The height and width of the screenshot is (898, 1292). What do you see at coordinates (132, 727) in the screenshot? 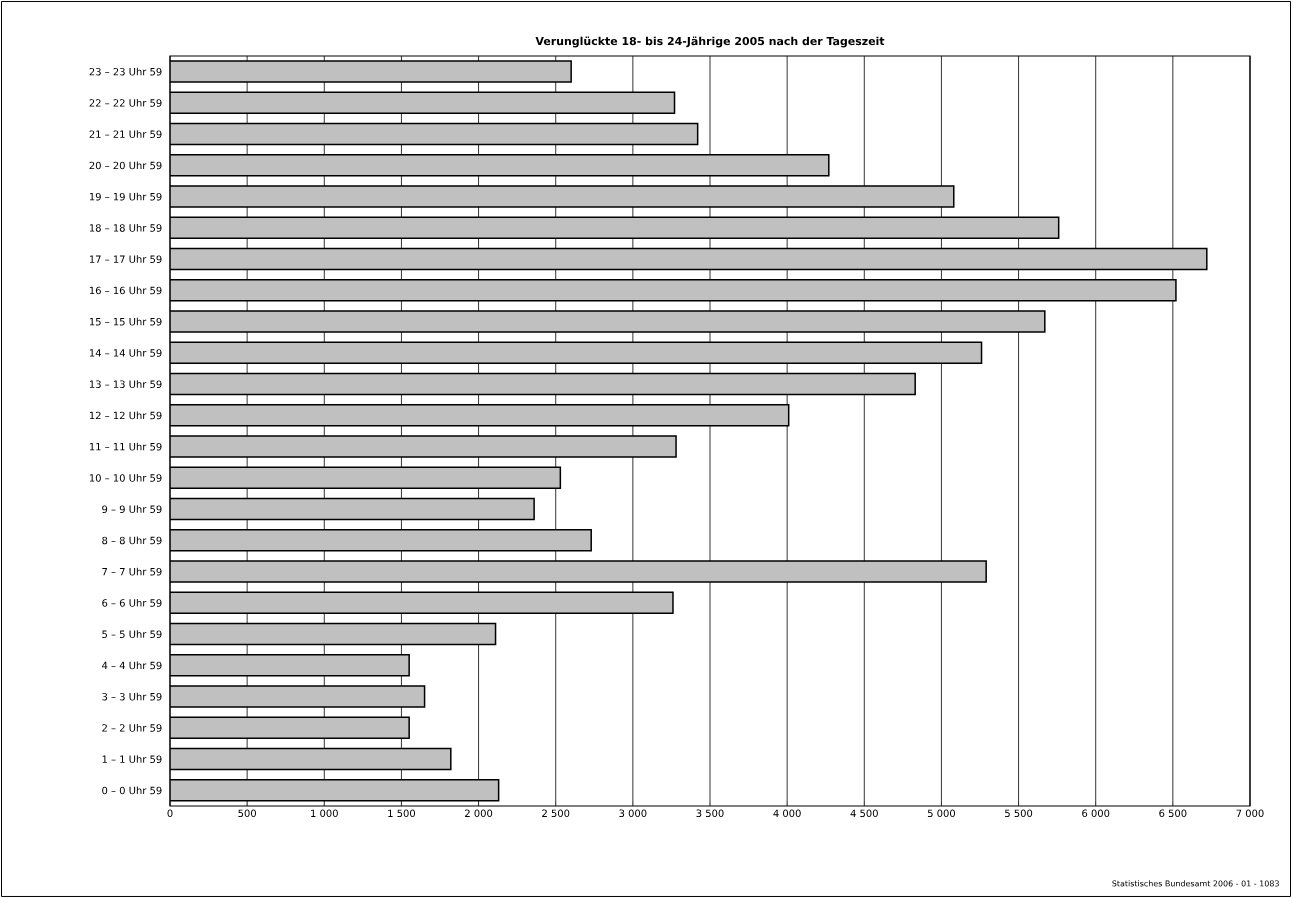
I see `y-tick-label: 2 – 2 Uhr 59` at bounding box center [132, 727].